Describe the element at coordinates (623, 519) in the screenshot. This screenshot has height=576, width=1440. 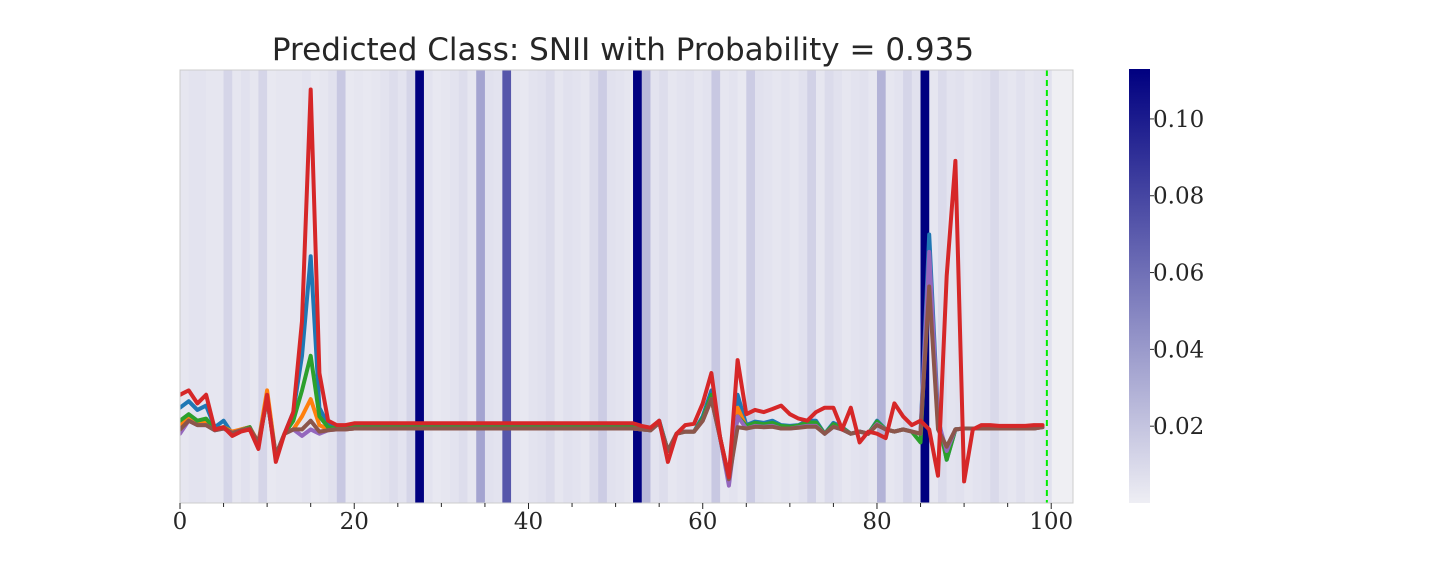
I see `x-axis: 0 20 40 60 80 100` at that location.